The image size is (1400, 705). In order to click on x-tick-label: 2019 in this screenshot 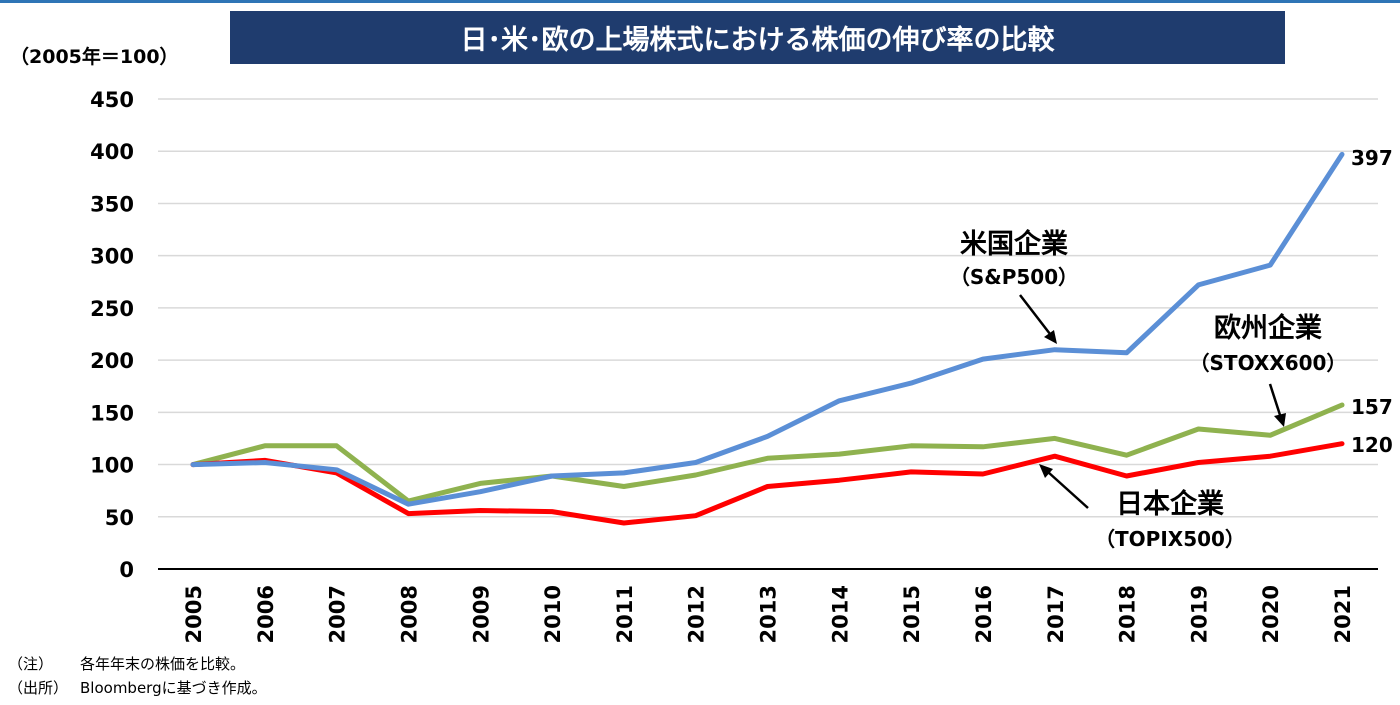, I will do `click(1199, 614)`.